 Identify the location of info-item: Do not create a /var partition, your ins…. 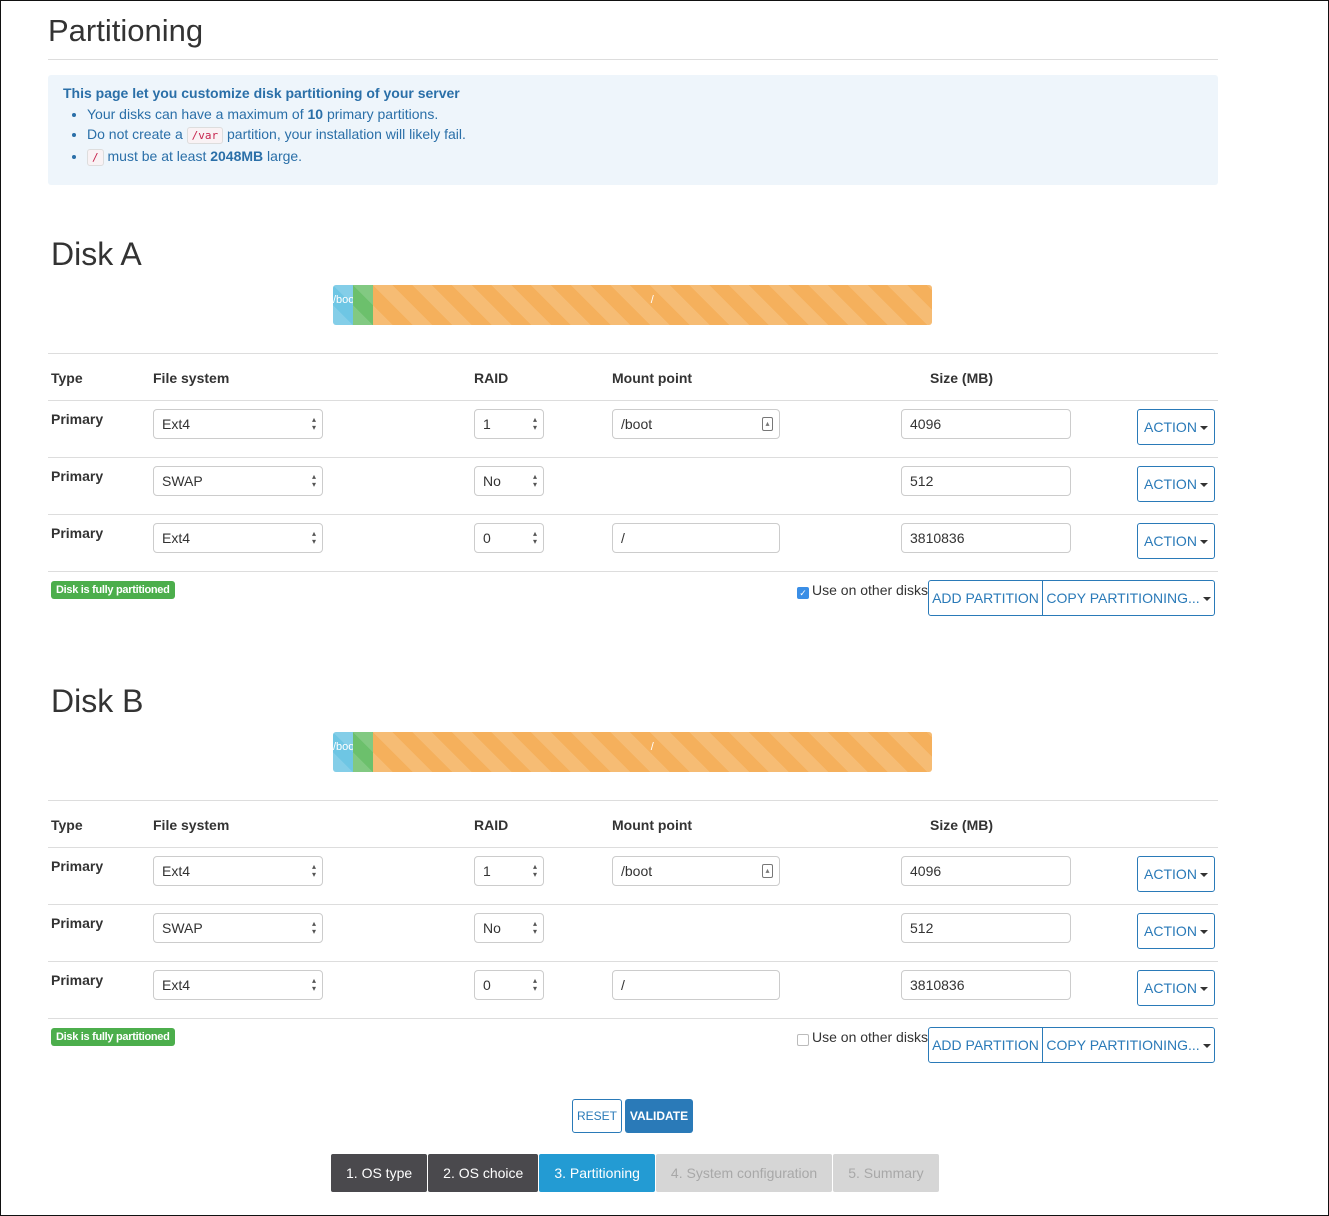
(645, 135).